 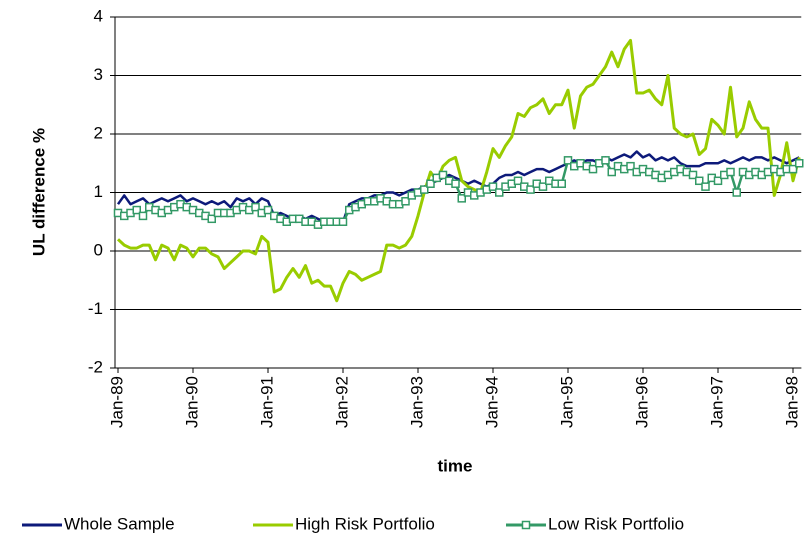 What do you see at coordinates (191, 402) in the screenshot?
I see `x-tick-label: Jan-90` at bounding box center [191, 402].